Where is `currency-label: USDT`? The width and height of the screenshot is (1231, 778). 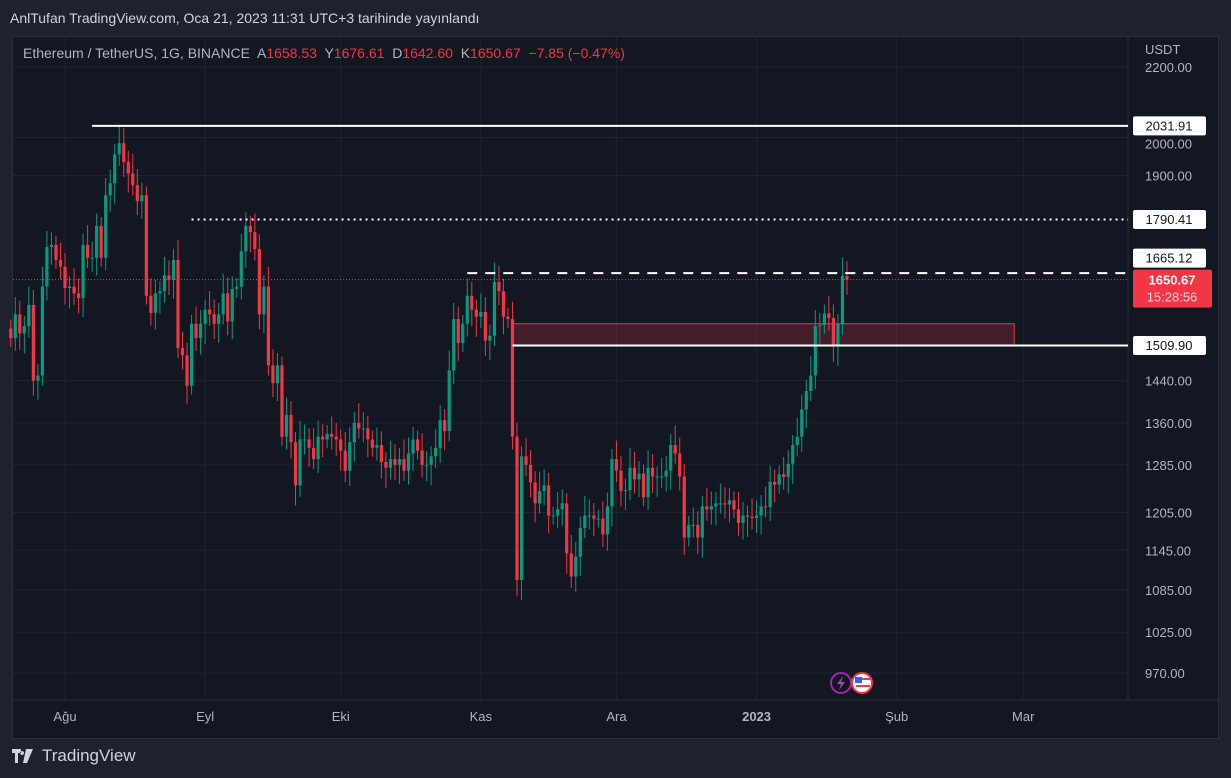 currency-label: USDT is located at coordinates (1163, 49).